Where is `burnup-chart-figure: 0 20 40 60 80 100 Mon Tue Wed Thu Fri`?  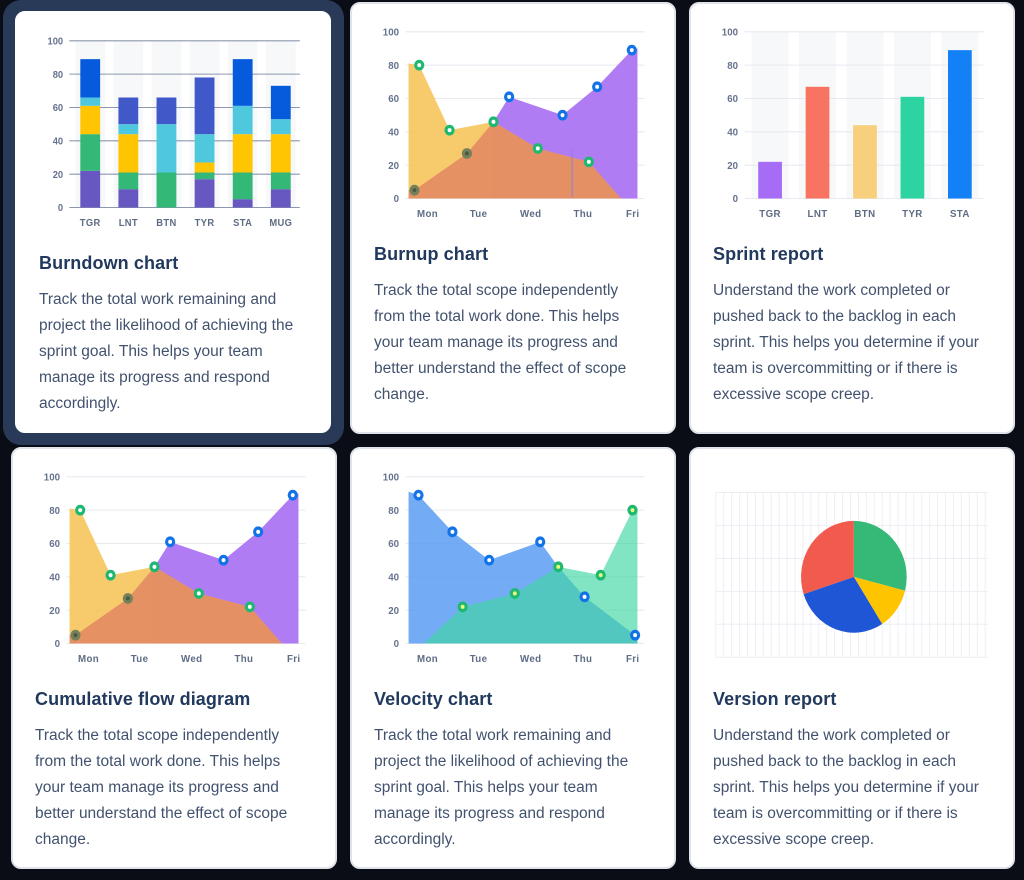
burnup-chart-figure: 0 20 40 60 80 100 Mon Tue Wed Thu Fri is located at coordinates (513, 123).